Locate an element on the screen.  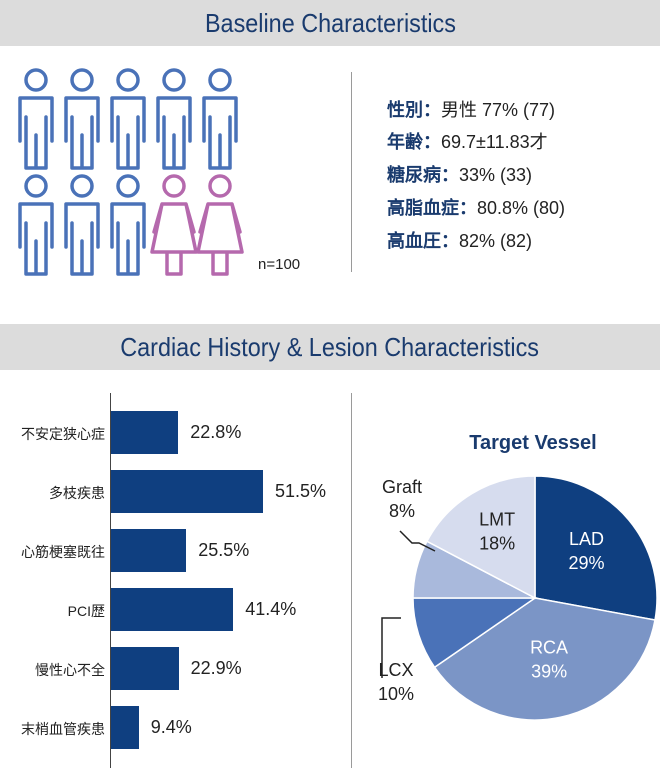
stat-sex: 性別：男性 77% (77) is located at coordinates (471, 110).